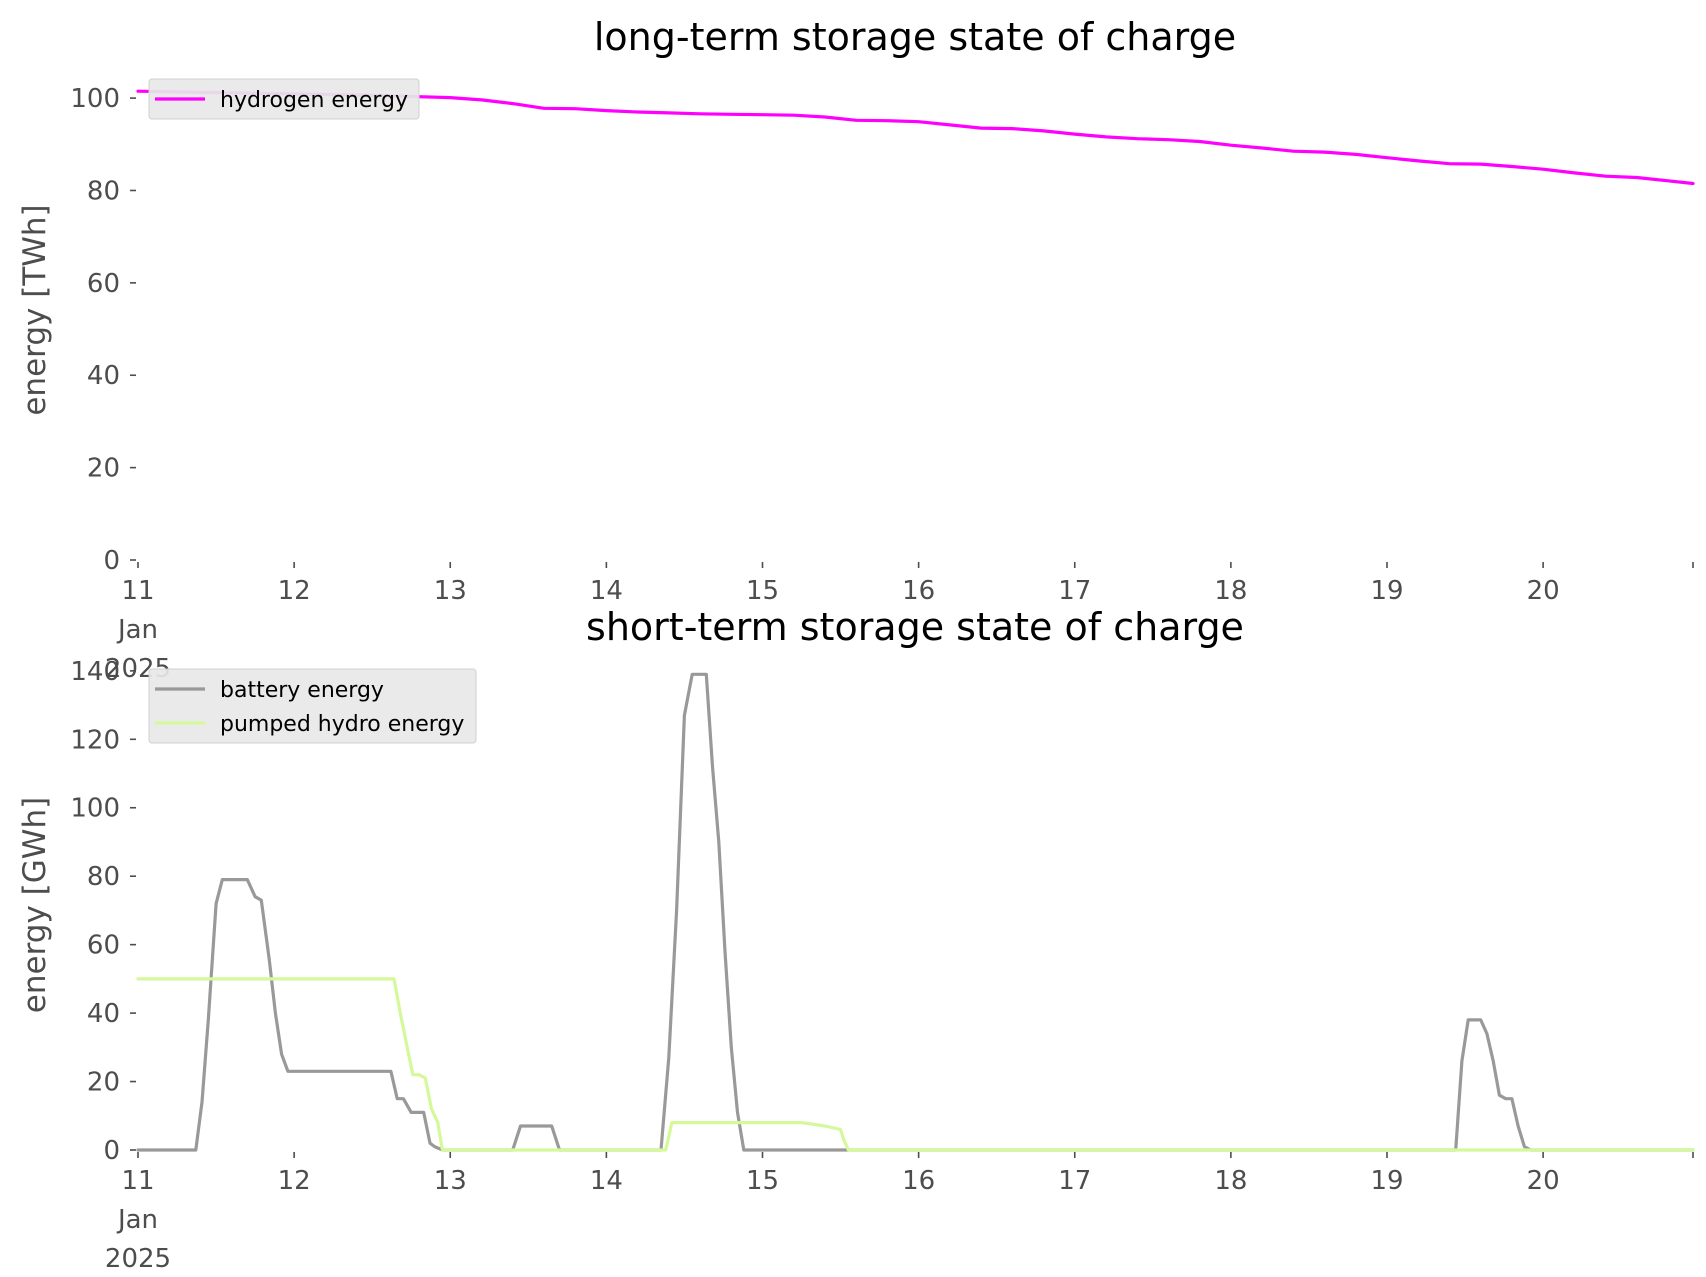 This screenshot has height=1277, width=1706. What do you see at coordinates (35, 905) in the screenshot?
I see `y-axis-label: energy [GWh]` at bounding box center [35, 905].